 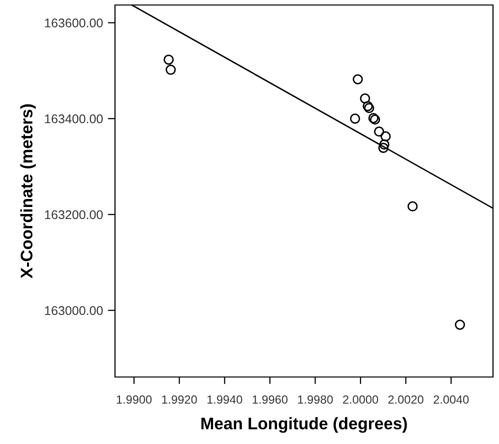 What do you see at coordinates (304, 425) in the screenshot?
I see `x-axis-title: Mean Longitude (degrees)` at bounding box center [304, 425].